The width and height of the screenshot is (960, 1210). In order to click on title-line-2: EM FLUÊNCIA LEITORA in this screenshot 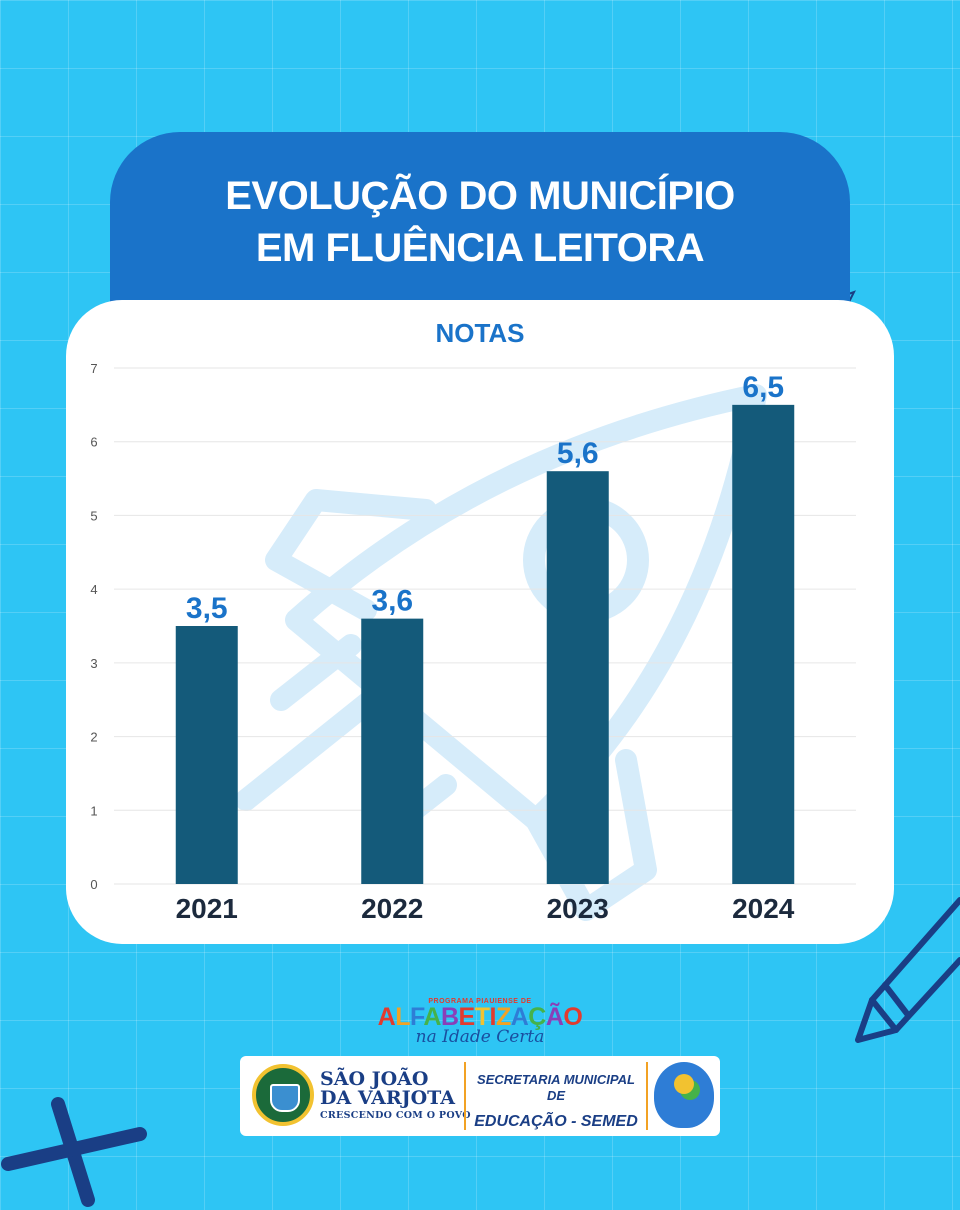, I will do `click(480, 248)`.